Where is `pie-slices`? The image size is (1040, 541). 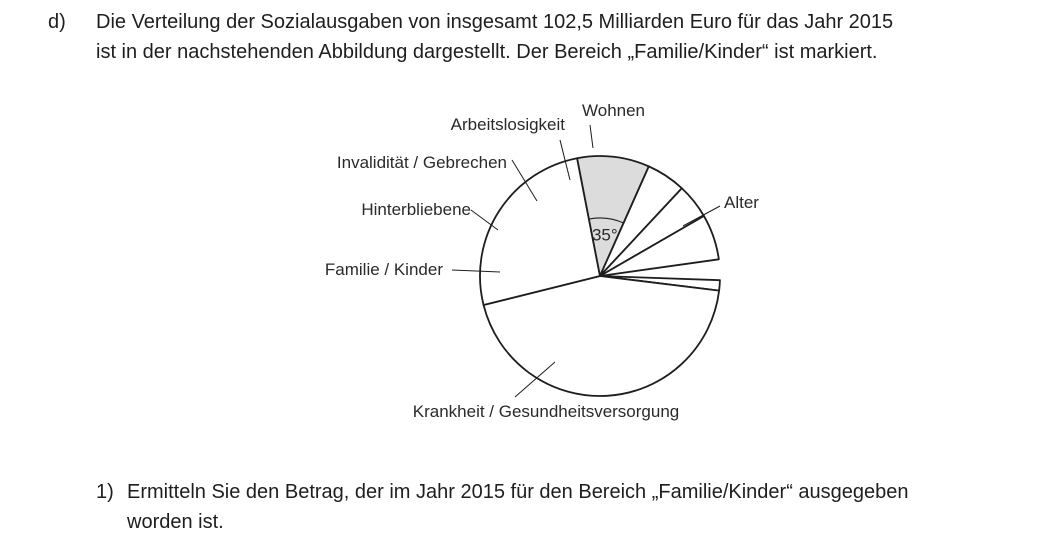
pie-slices is located at coordinates (600, 276).